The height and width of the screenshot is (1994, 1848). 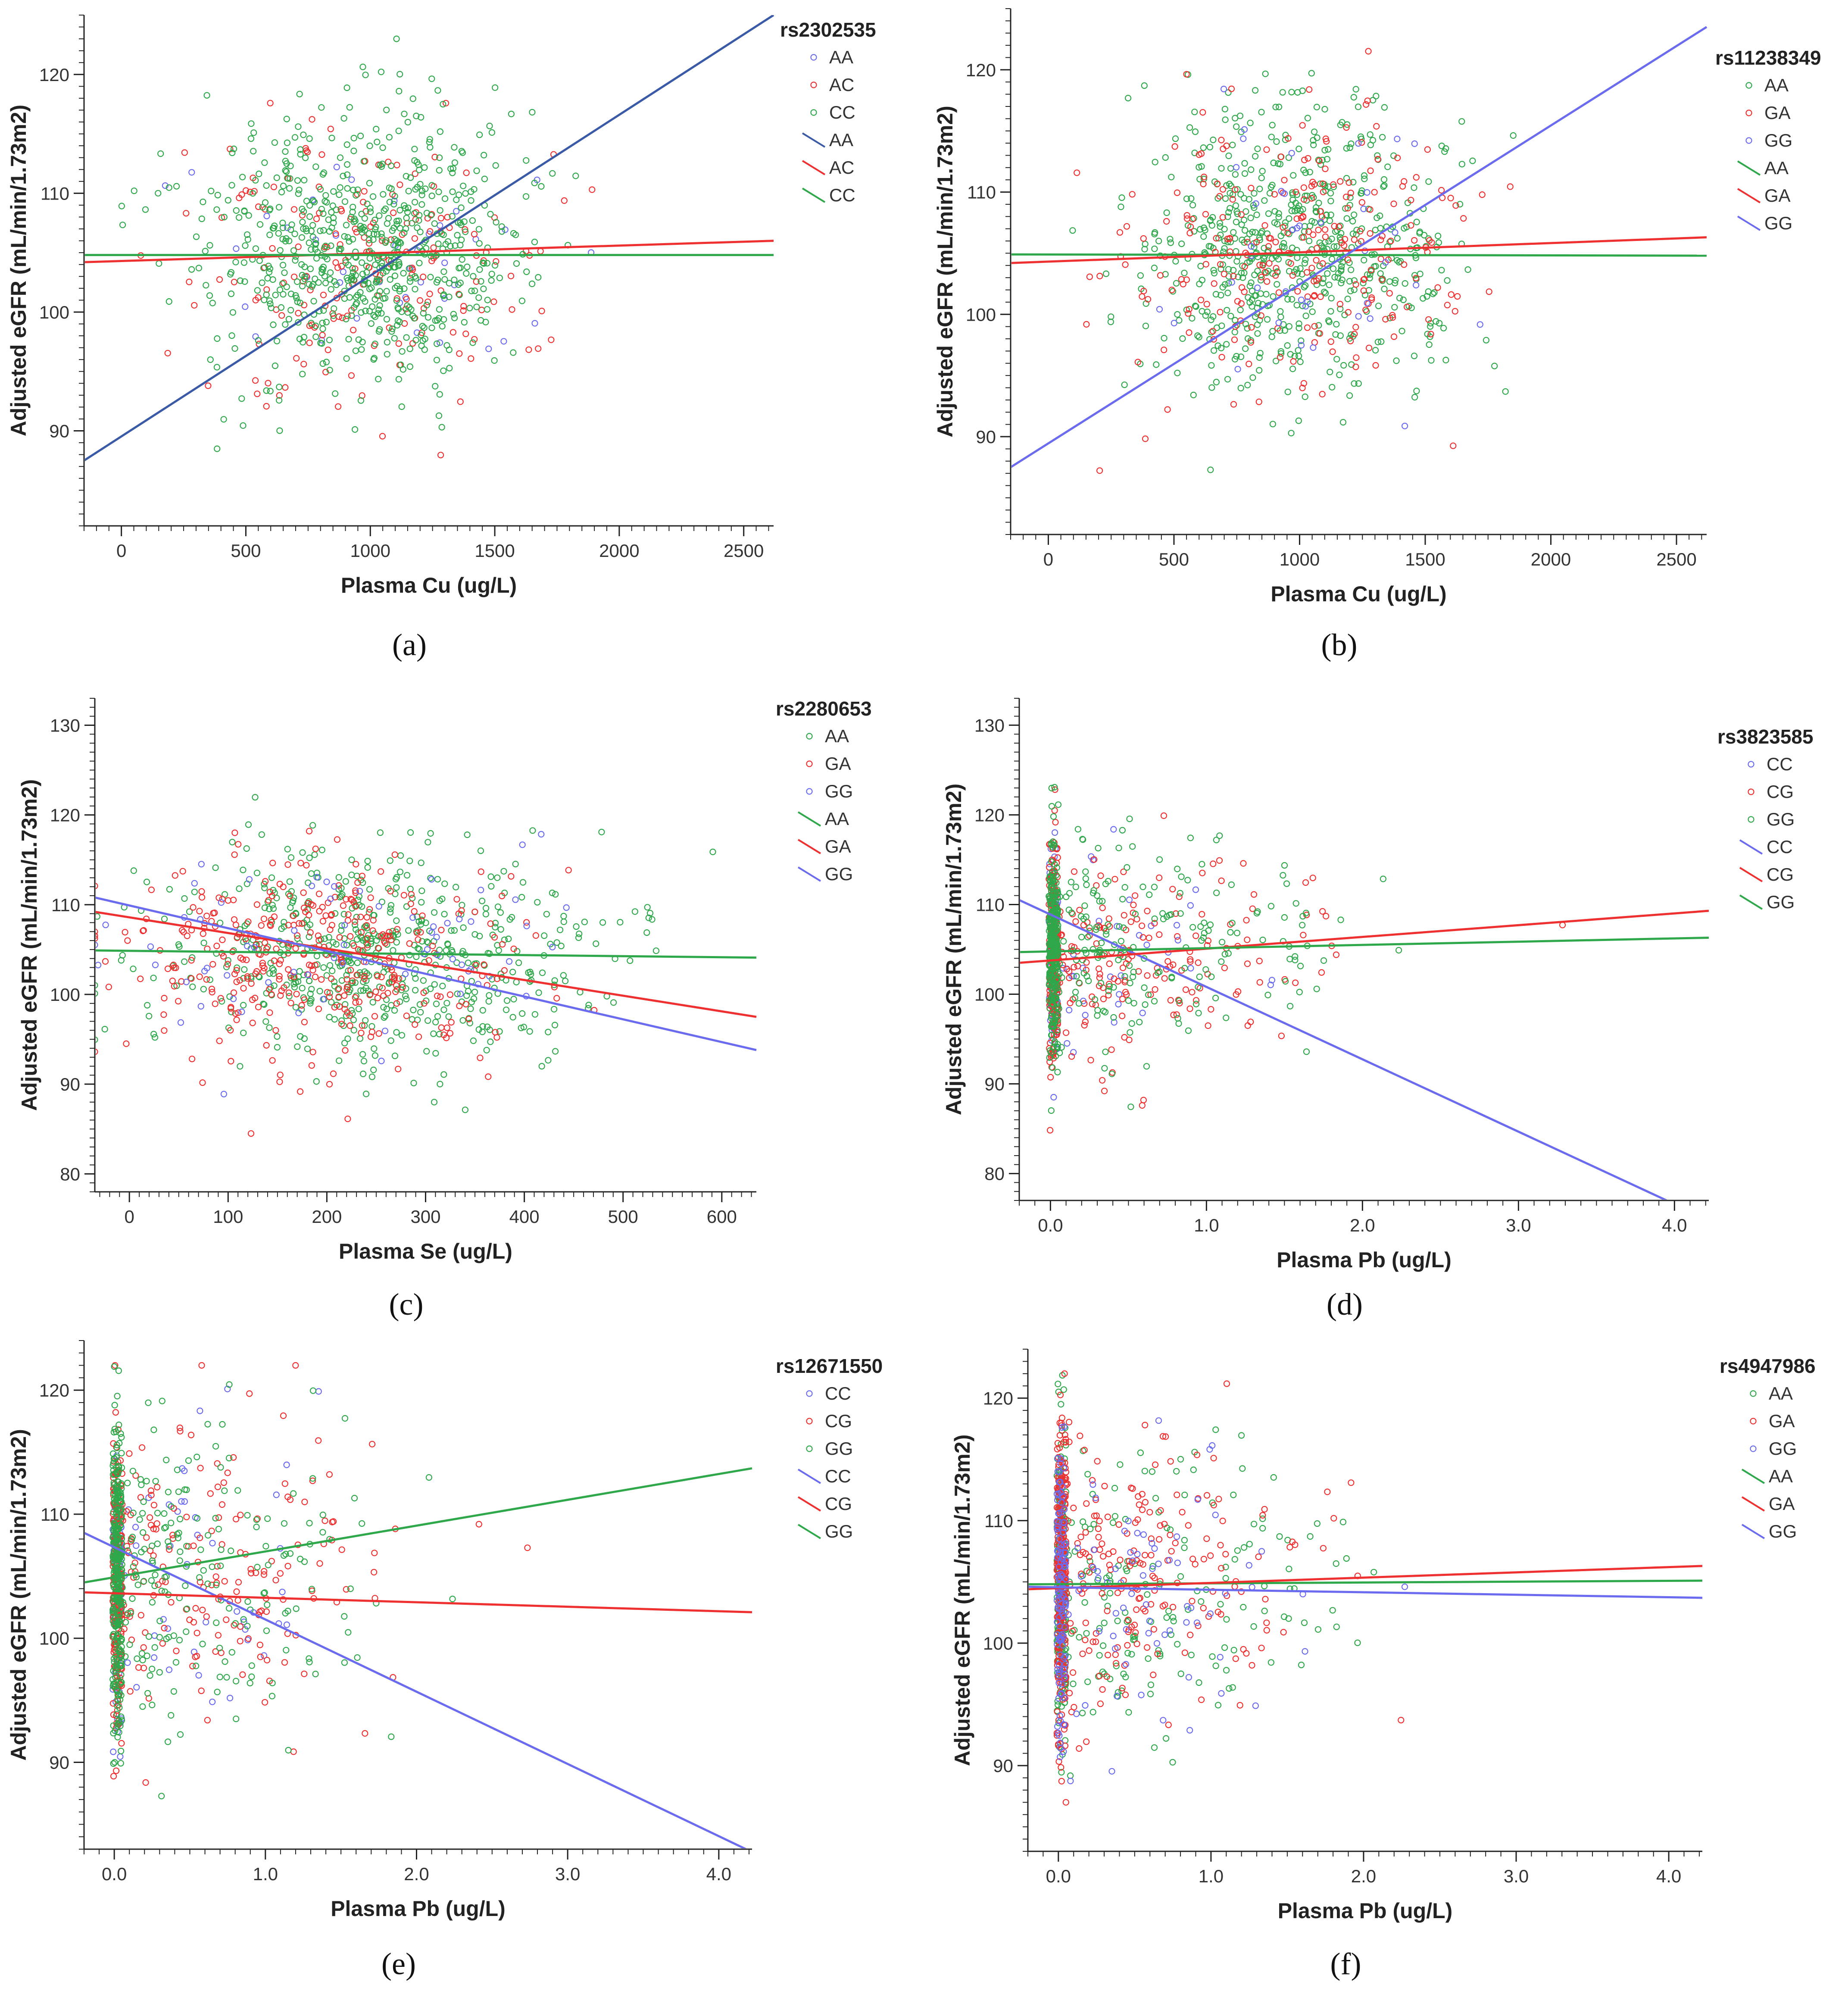 What do you see at coordinates (990, 725) in the screenshot?
I see `y-tick-label: 130` at bounding box center [990, 725].